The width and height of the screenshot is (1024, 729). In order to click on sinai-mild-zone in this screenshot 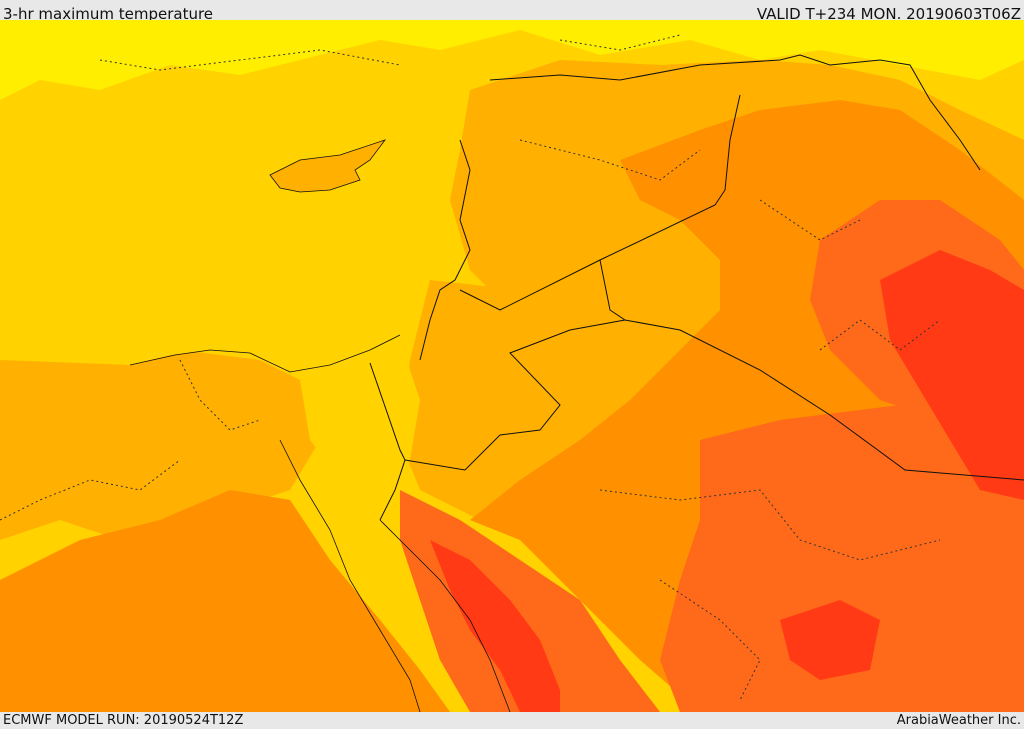, I will do `click(360, 415)`.